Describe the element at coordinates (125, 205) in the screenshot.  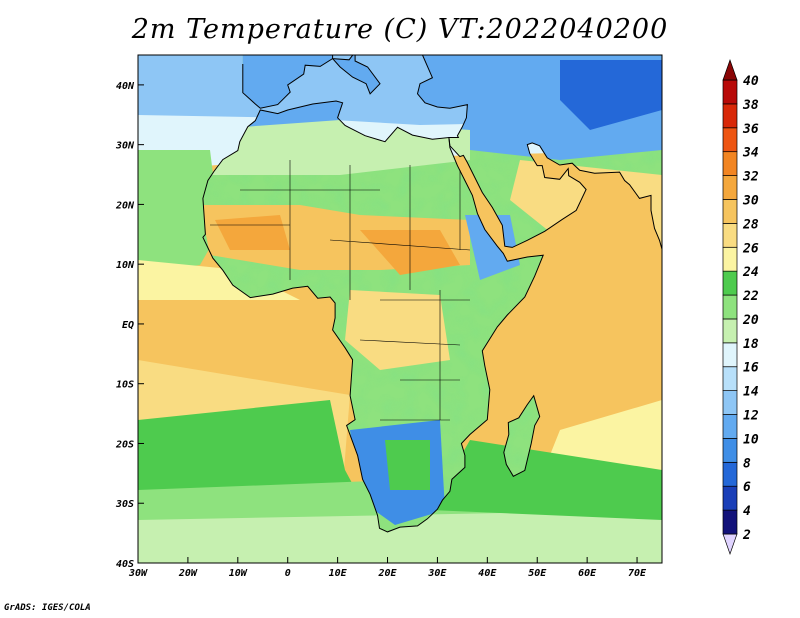
I see `y-tick-label: 20N` at that location.